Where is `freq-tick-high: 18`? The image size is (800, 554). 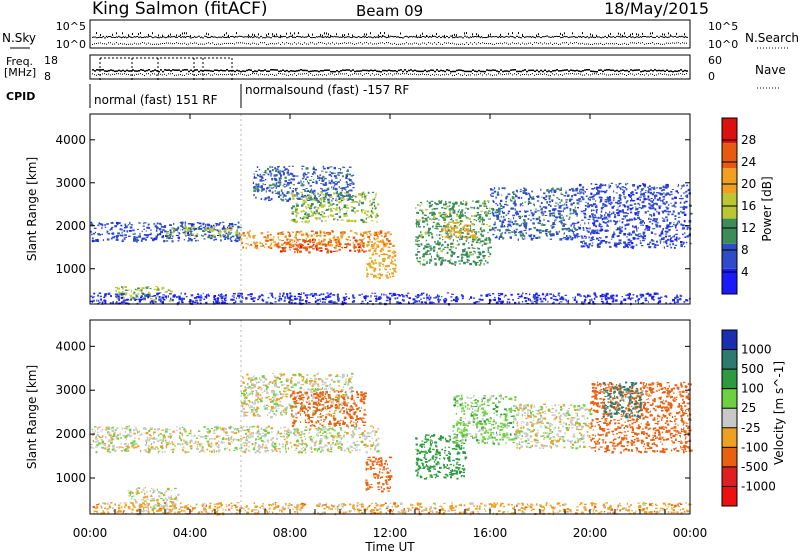
freq-tick-high: 18 is located at coordinates (51, 60).